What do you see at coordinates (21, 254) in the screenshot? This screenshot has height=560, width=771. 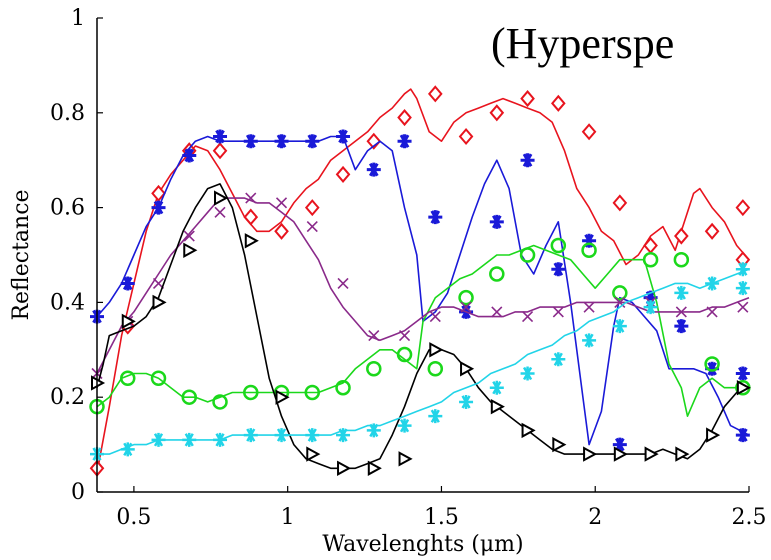 I see `y-axis-label: Reflectance` at bounding box center [21, 254].